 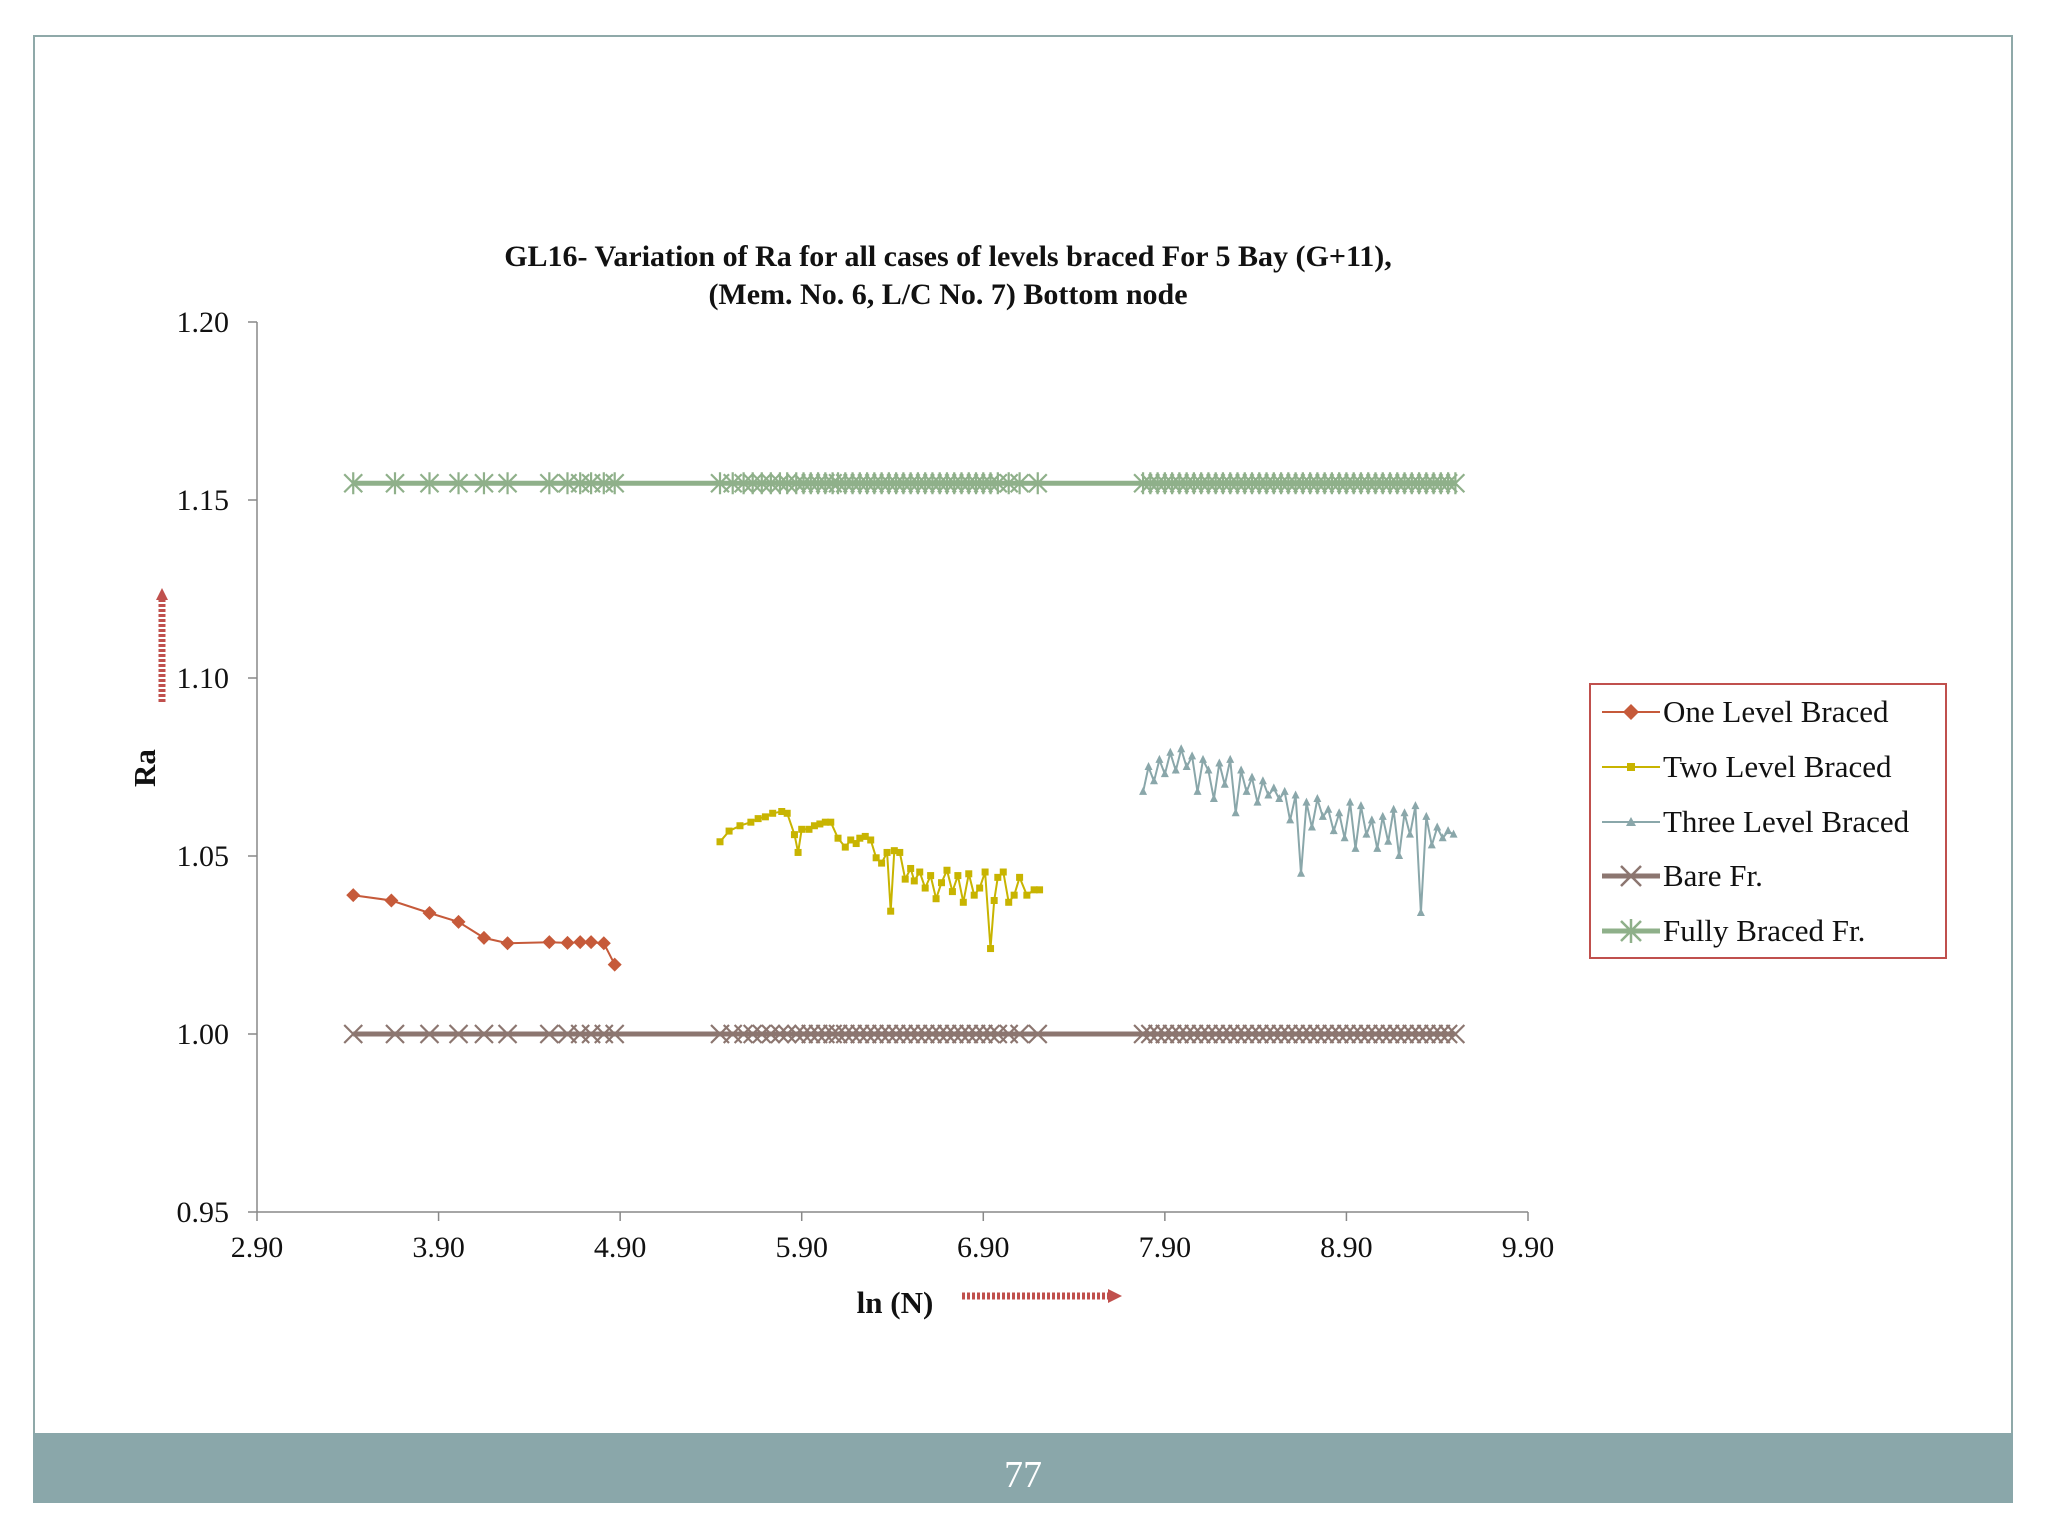 I want to click on y-tick-label: 1.00, so click(x=203, y=1034).